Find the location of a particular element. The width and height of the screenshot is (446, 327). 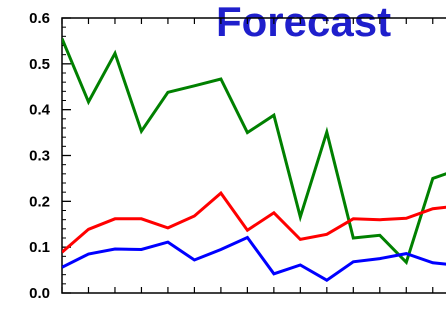

y-tick-label: 0.0 is located at coordinates (39, 293).